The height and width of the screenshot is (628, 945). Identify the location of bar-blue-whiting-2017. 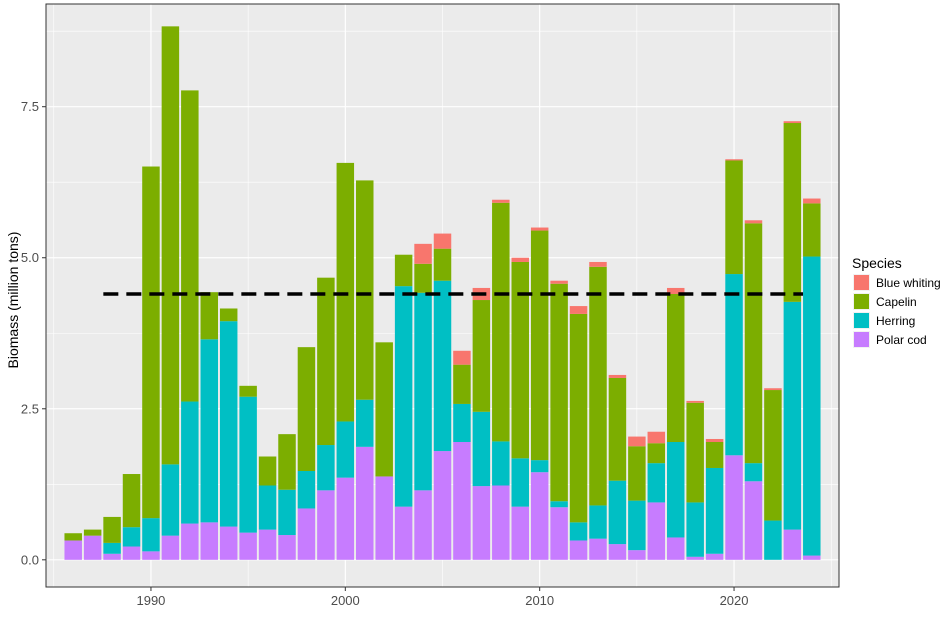
(675, 290).